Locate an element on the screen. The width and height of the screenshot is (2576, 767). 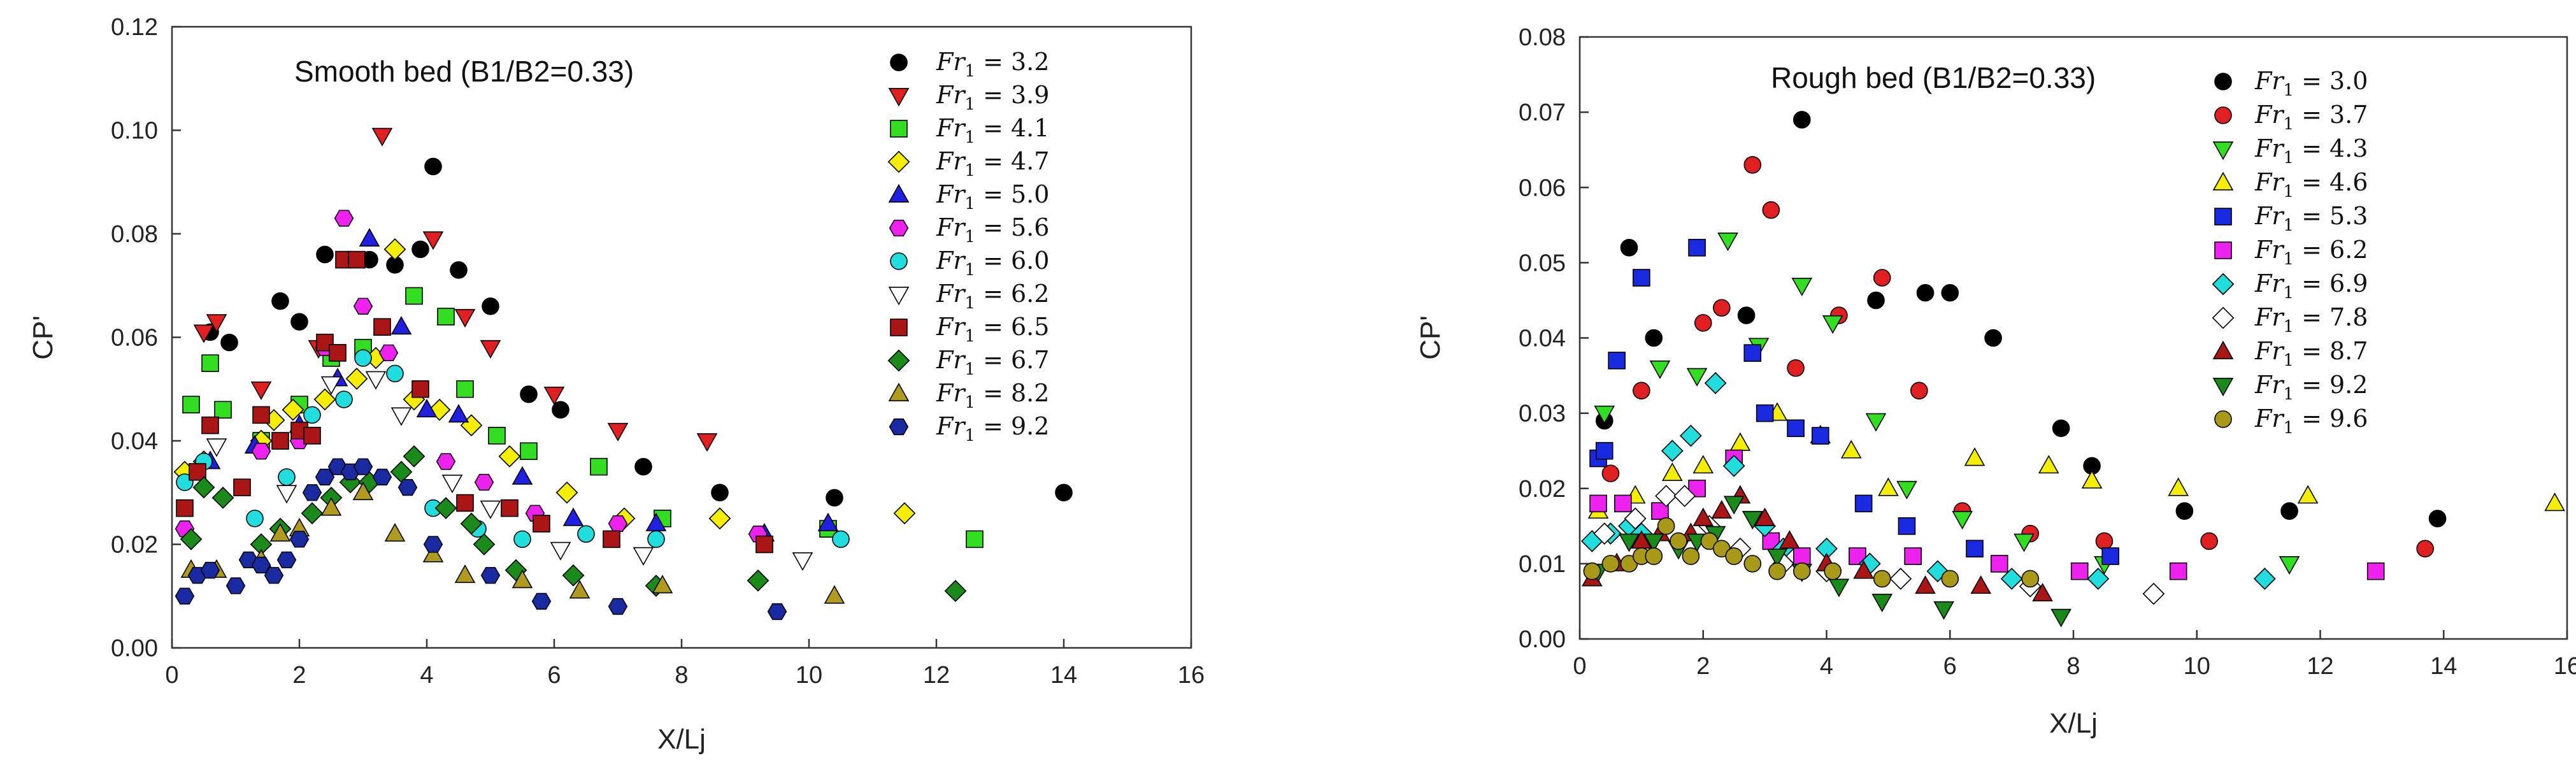
legend-label: Fr1 = 6.7 is located at coordinates (993, 363).